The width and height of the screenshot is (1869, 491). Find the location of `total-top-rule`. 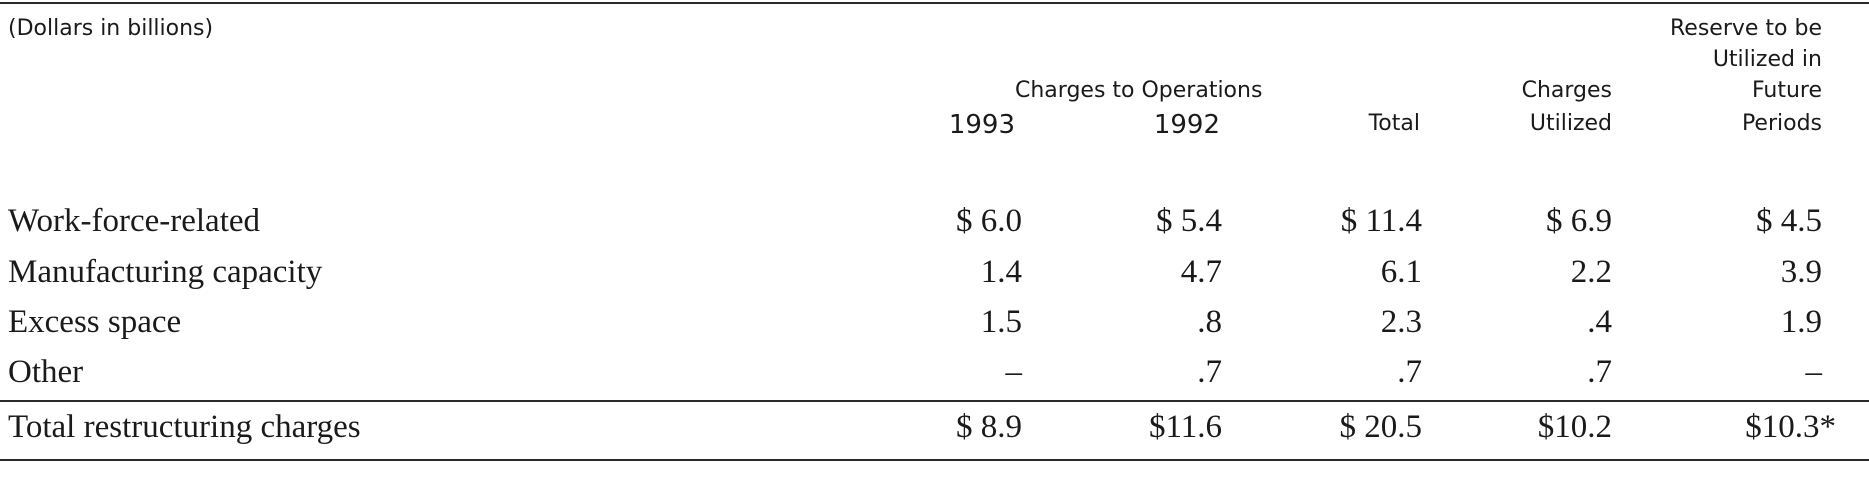

total-top-rule is located at coordinates (934, 401).